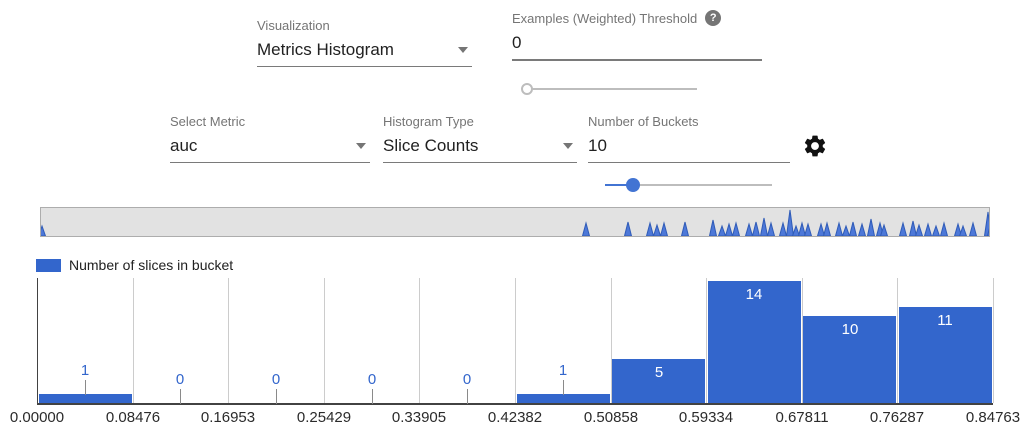 Image resolution: width=1024 pixels, height=432 pixels. What do you see at coordinates (605, 18) in the screenshot?
I see `threshold-label: Examples (Weighted) Threshold` at bounding box center [605, 18].